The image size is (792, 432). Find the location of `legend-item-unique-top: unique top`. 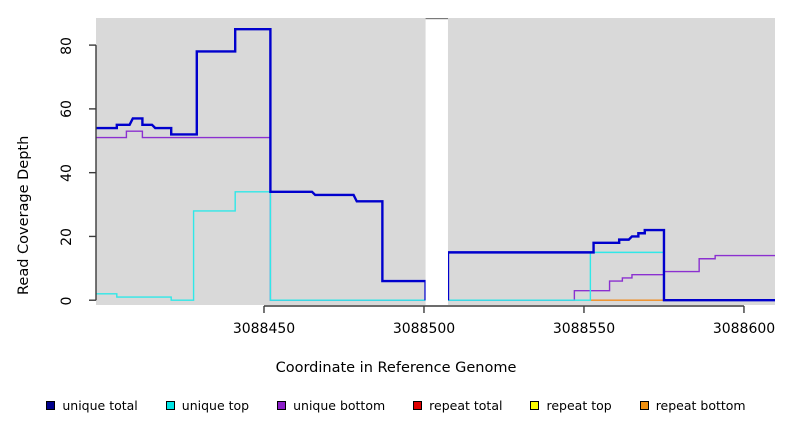

legend-item-unique-top: unique top is located at coordinates (207, 405).